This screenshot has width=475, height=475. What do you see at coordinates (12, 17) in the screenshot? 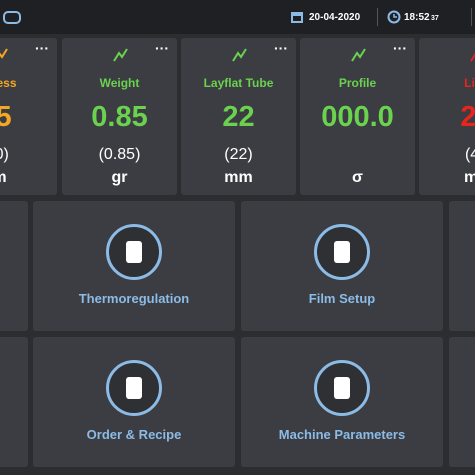
I see `logo` at bounding box center [12, 17].